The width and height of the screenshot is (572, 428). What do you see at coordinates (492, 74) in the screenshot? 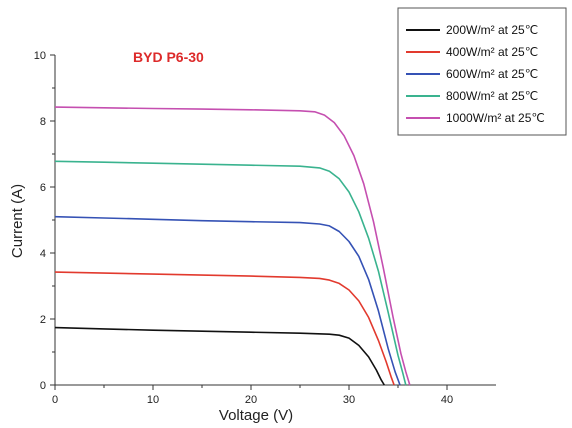
I see `legend-label: 600W/m² at 25℃` at bounding box center [492, 74].